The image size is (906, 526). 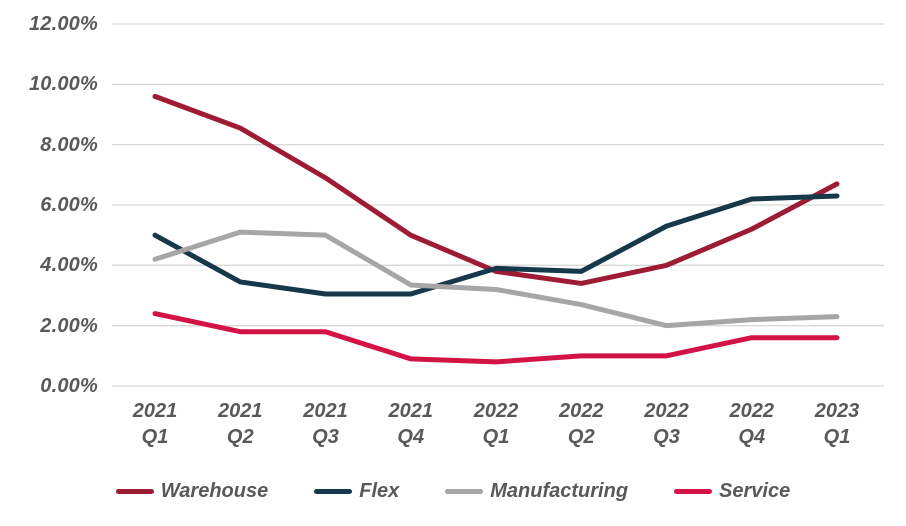 I want to click on legend-label: Manufacturing, so click(x=559, y=491).